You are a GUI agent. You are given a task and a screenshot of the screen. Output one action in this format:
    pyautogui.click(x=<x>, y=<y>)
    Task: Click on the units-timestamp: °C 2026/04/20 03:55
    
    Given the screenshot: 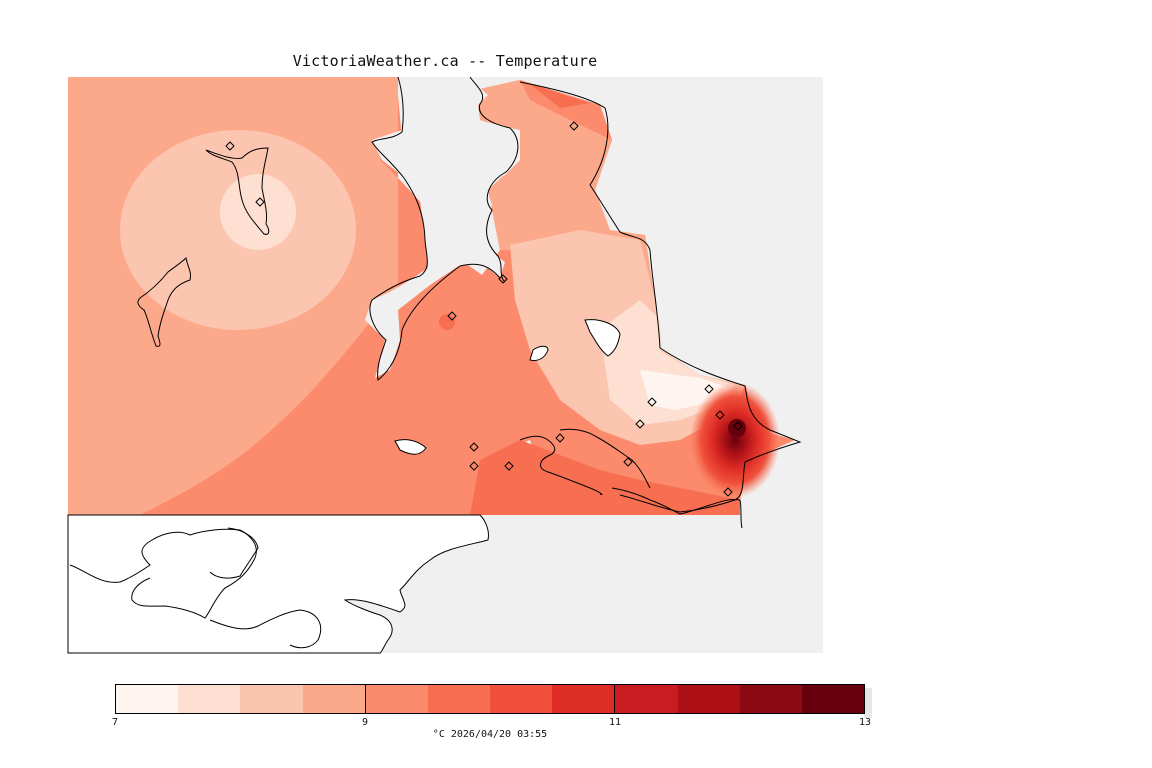 What is the action you would take?
    pyautogui.click(x=490, y=734)
    